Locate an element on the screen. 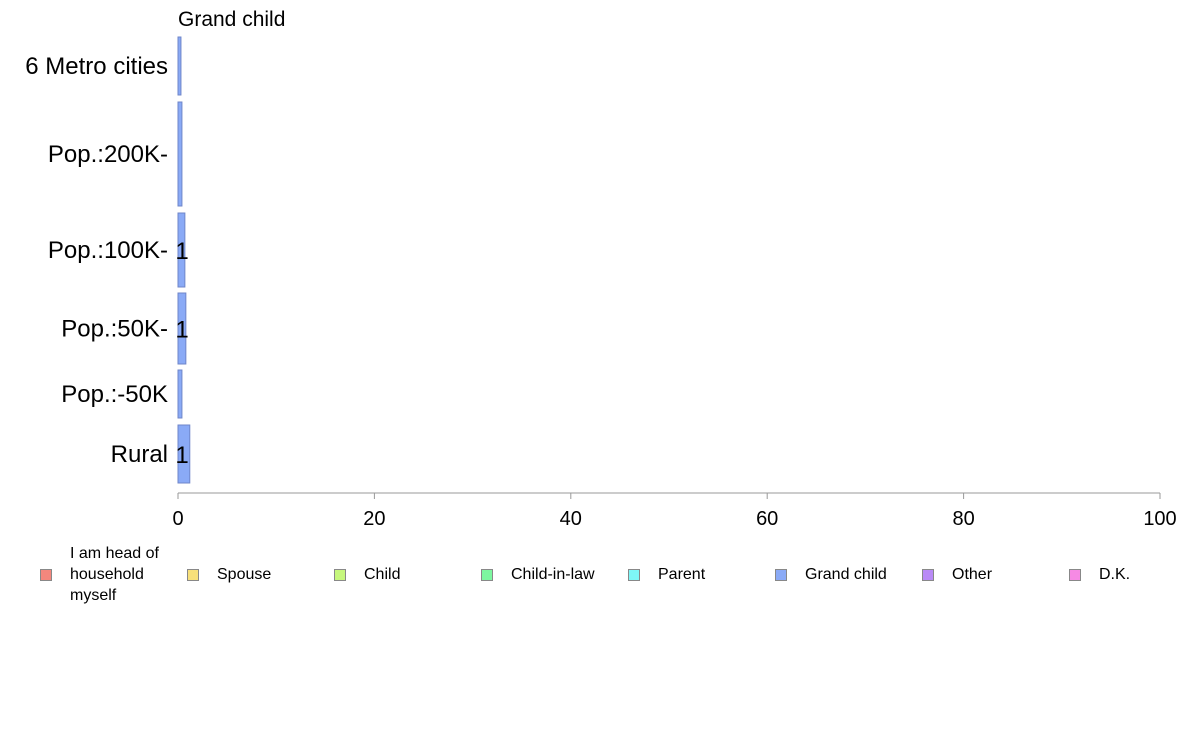  legend-item: Child is located at coordinates (367, 574).